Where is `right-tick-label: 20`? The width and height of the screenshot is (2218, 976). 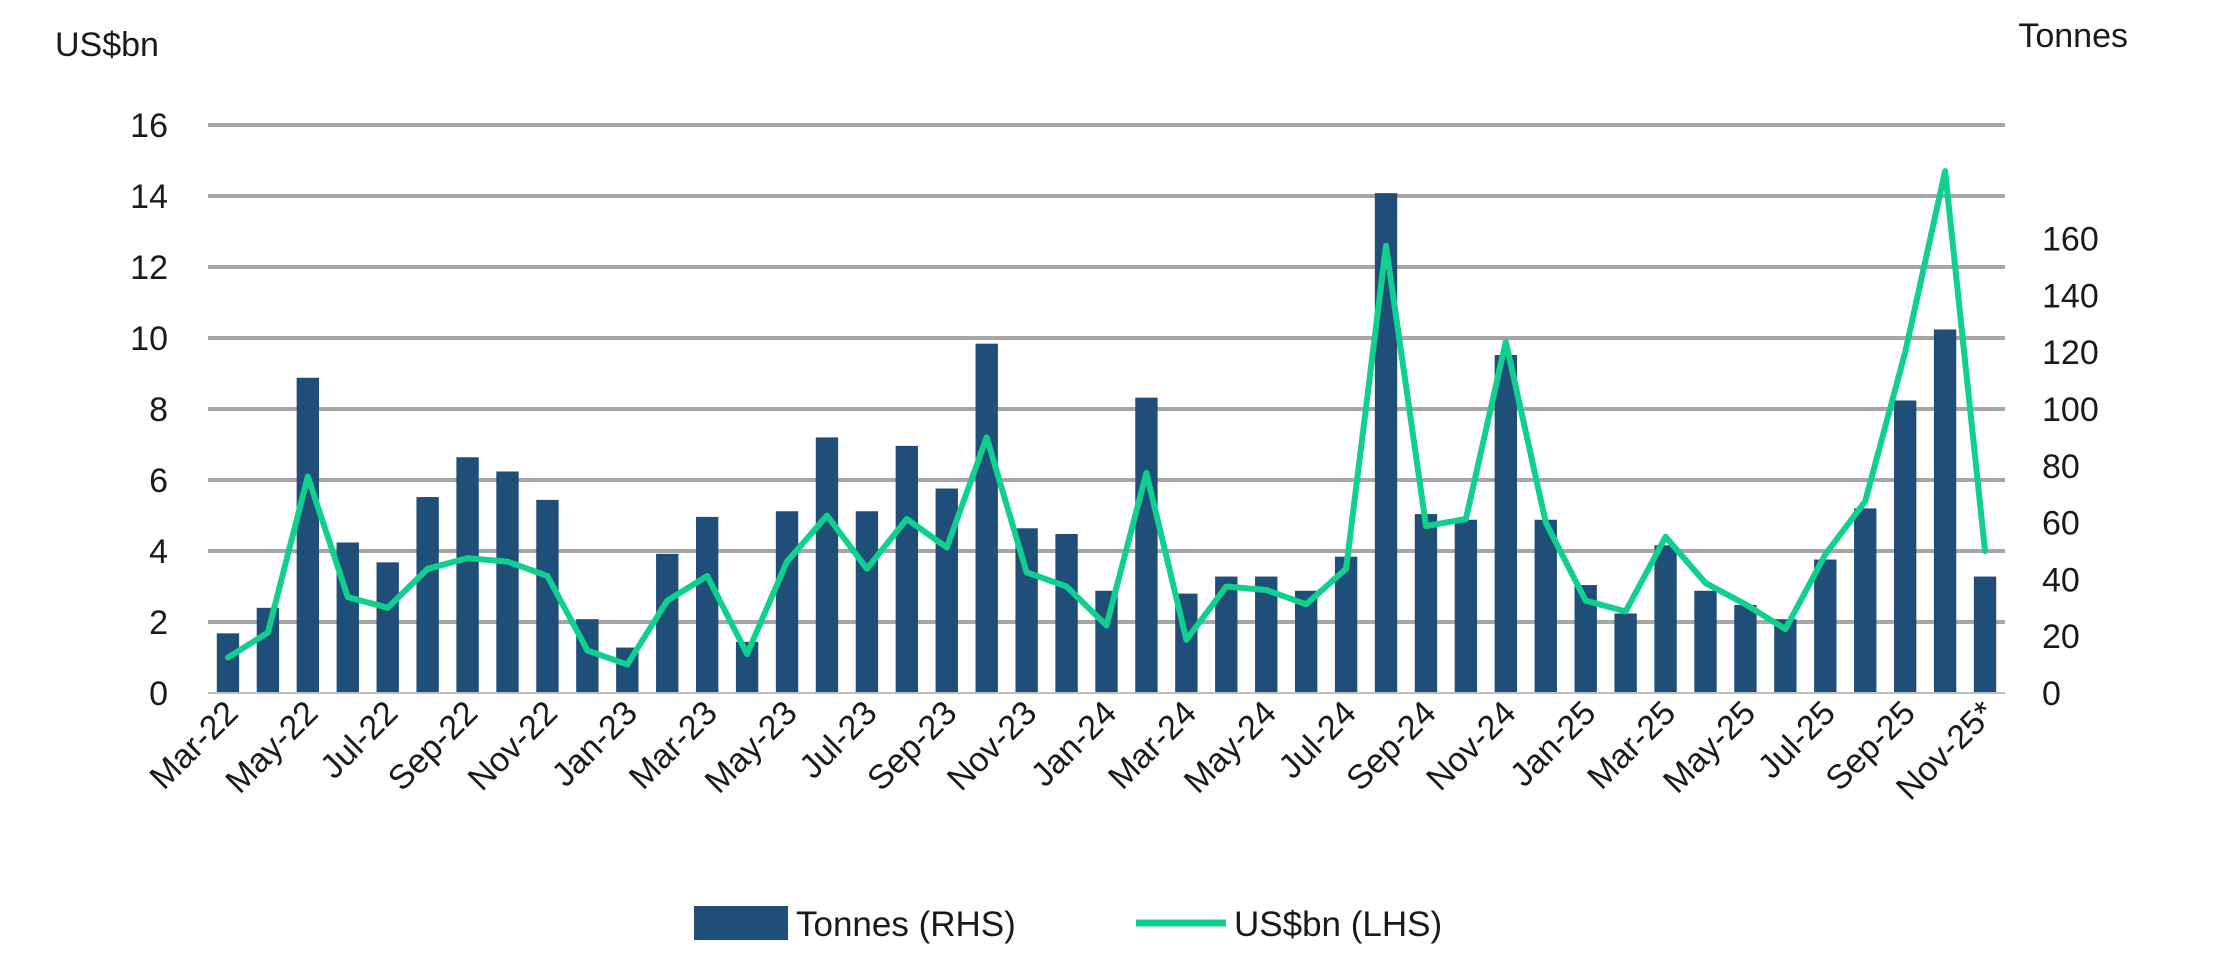 right-tick-label: 20 is located at coordinates (2061, 637).